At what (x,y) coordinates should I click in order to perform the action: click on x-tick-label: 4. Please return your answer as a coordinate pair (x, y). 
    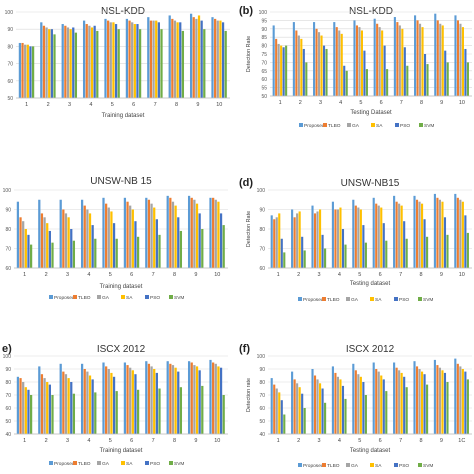
    Looking at the image, I should click on (339, 441).